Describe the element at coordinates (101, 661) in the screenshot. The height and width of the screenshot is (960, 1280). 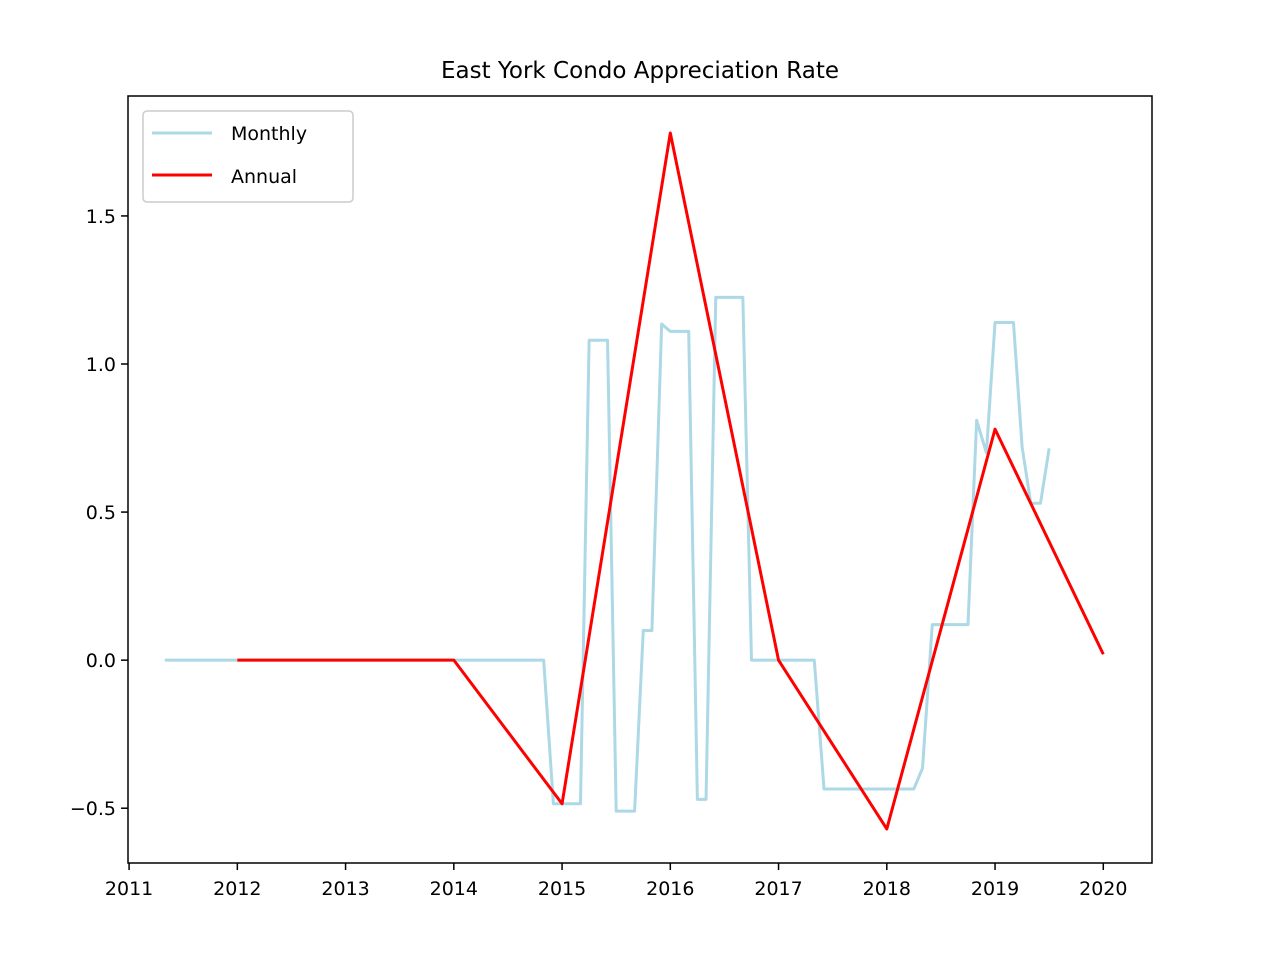
I see `y-tick-label: 0.0` at that location.